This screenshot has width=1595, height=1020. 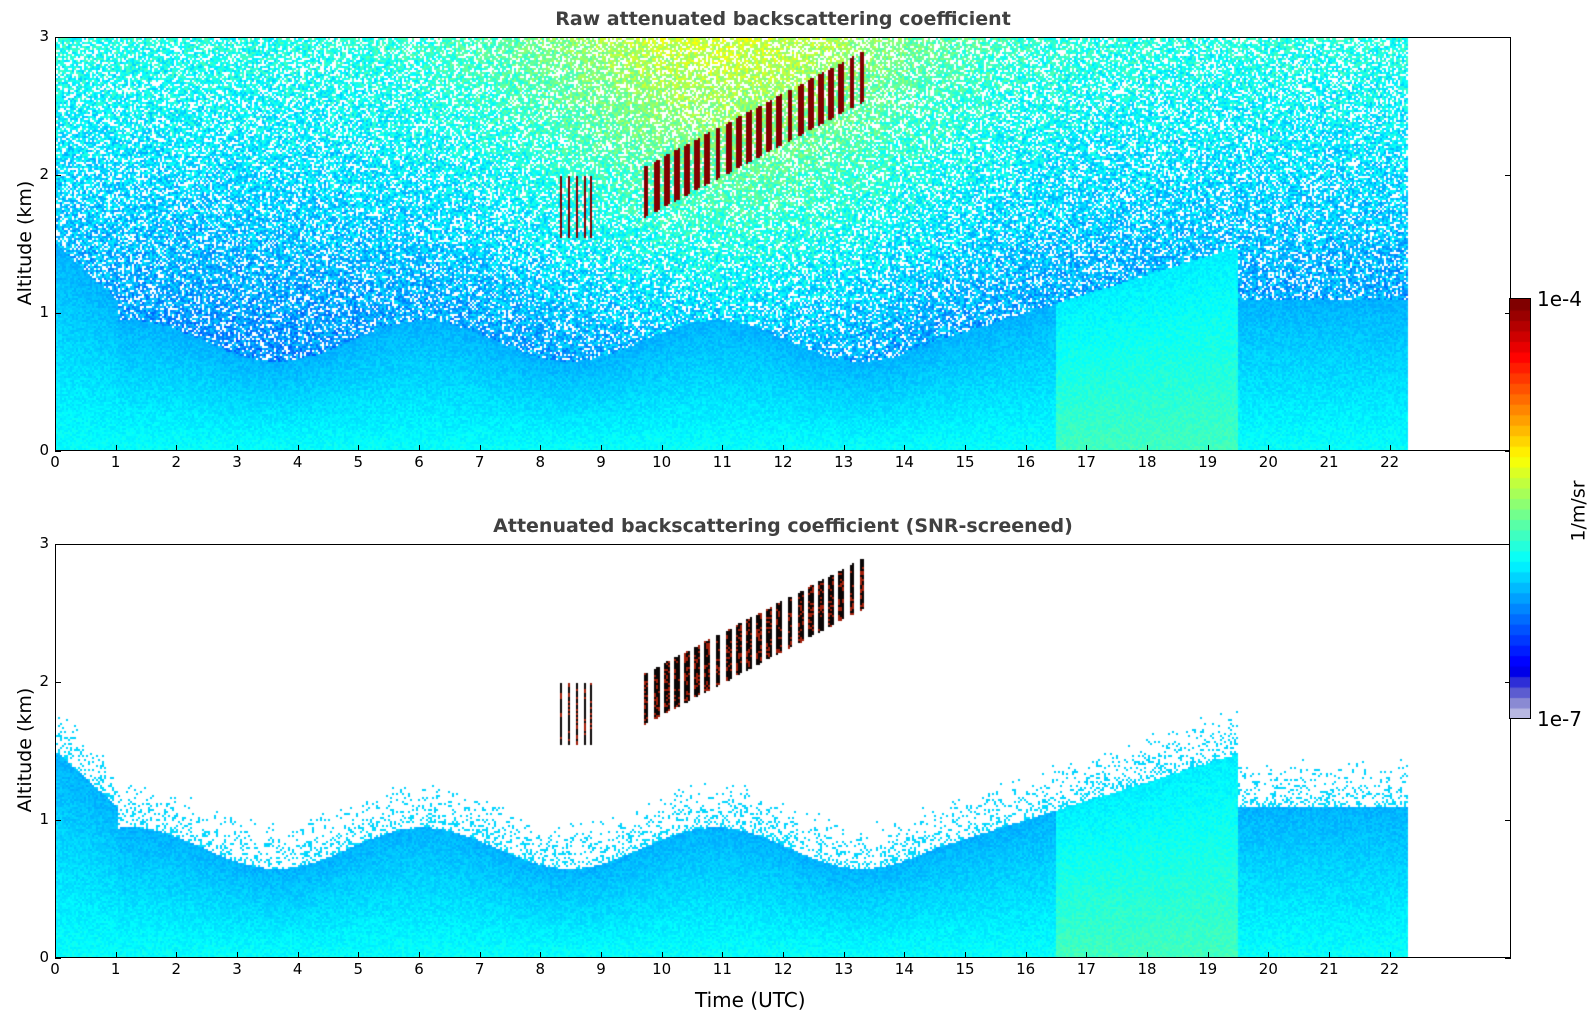 I want to click on y-tick-label: 1, so click(x=44, y=312).